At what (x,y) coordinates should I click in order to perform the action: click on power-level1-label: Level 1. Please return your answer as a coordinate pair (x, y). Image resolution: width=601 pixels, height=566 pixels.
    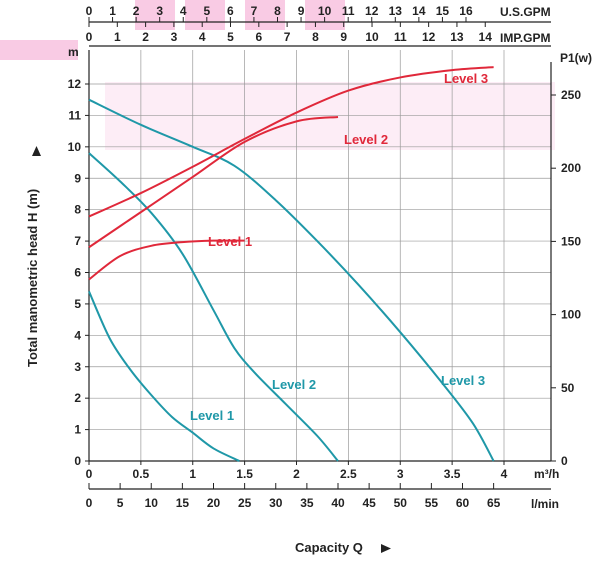
    Looking at the image, I should click on (230, 241).